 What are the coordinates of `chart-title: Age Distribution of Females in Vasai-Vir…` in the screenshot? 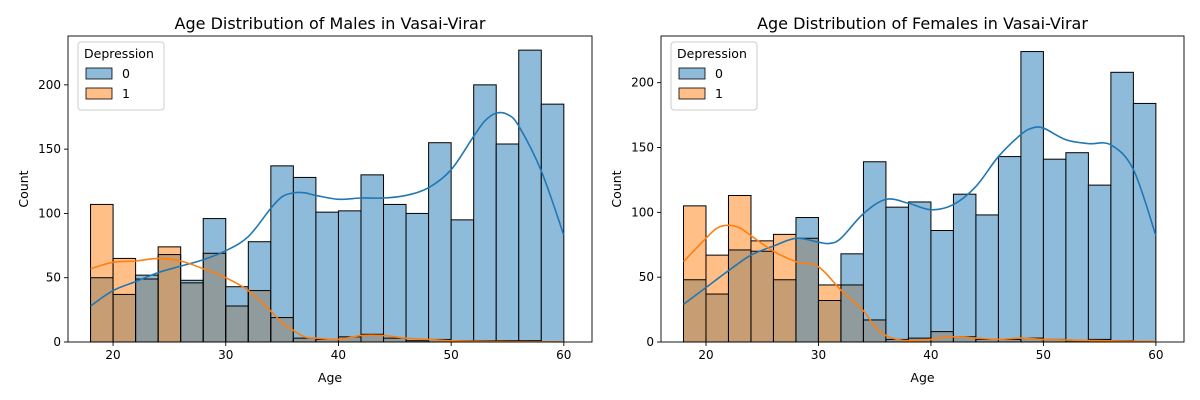 It's located at (922, 23).